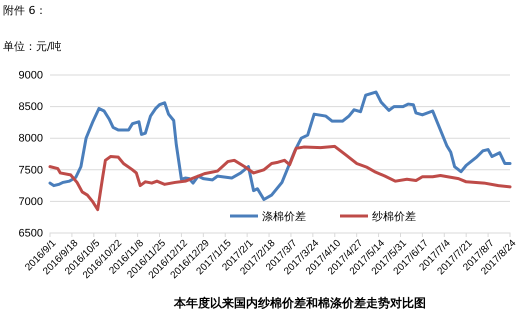 The image size is (520, 320). I want to click on legend-label: 纱棉价差, so click(394, 216).